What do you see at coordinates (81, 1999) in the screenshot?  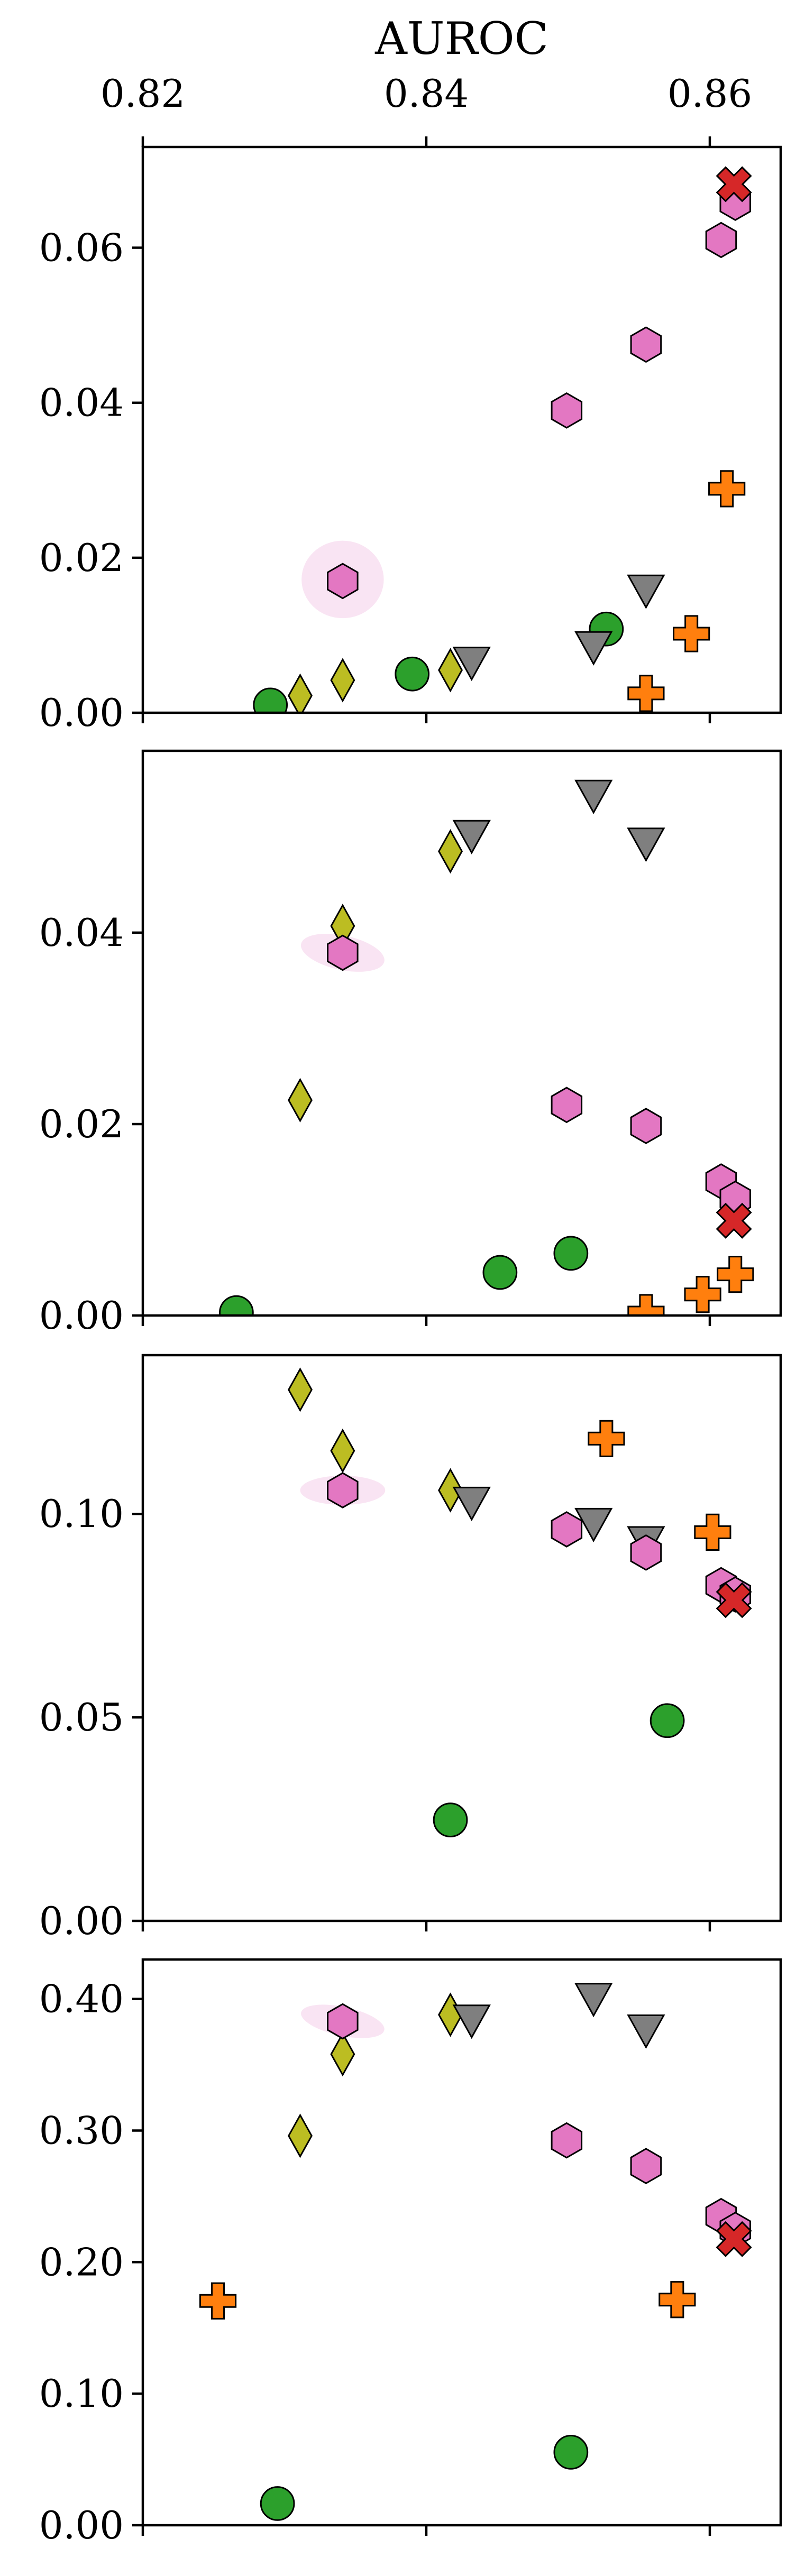 I see `y-tick-label: 0.40` at bounding box center [81, 1999].